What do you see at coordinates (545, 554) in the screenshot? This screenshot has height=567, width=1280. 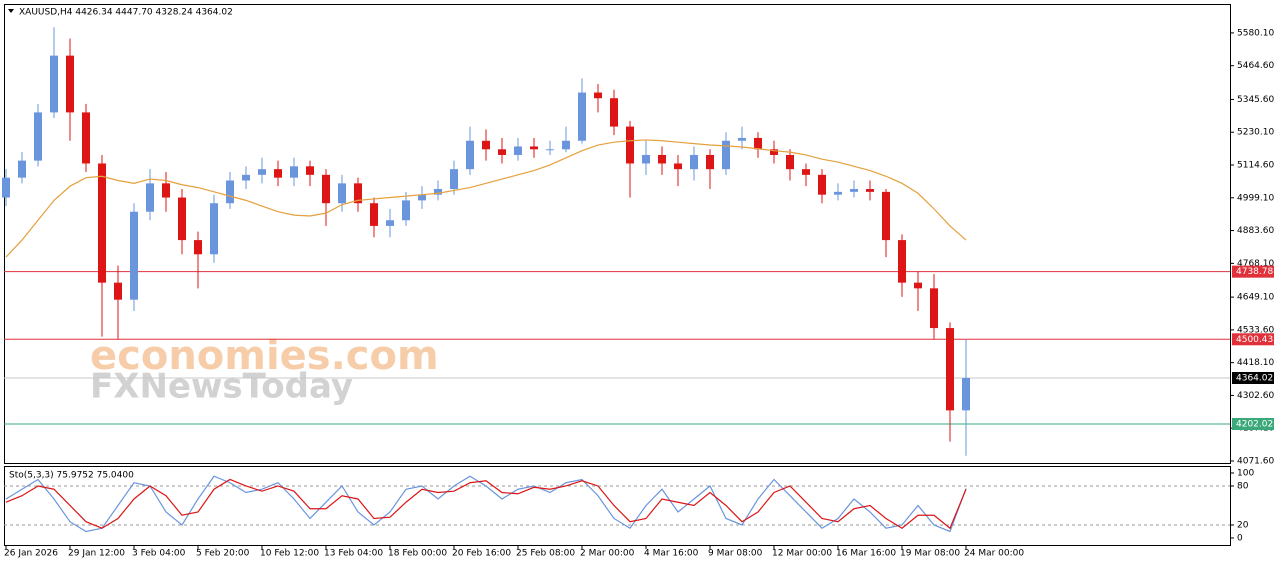 I see `x-tick-label: 25 Feb 08:00` at bounding box center [545, 554].